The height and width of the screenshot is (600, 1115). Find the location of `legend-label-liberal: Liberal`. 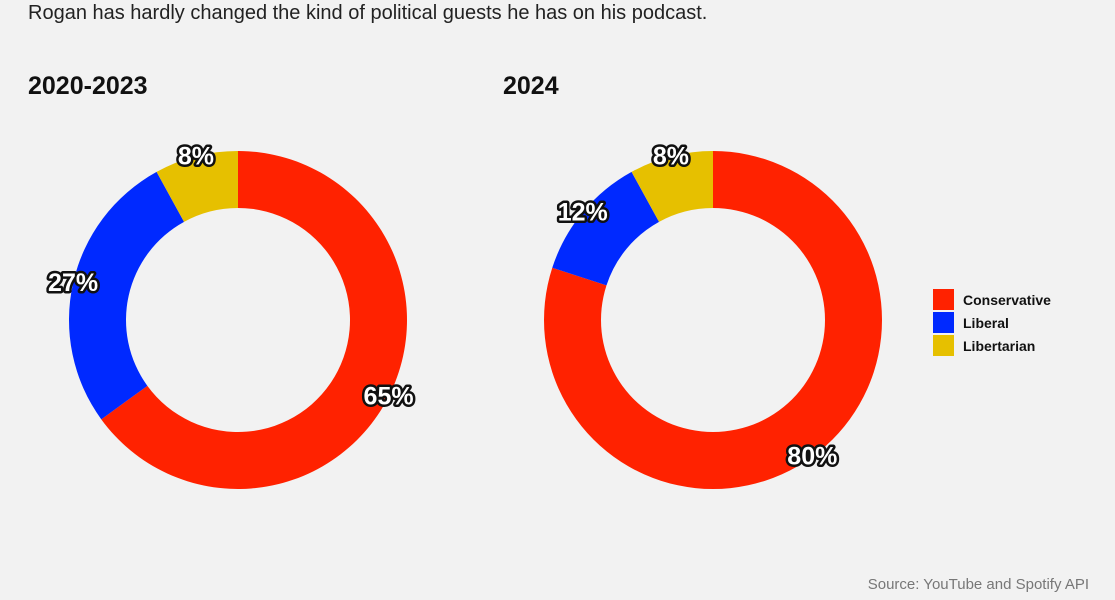

legend-label-liberal: Liberal is located at coordinates (986, 322).